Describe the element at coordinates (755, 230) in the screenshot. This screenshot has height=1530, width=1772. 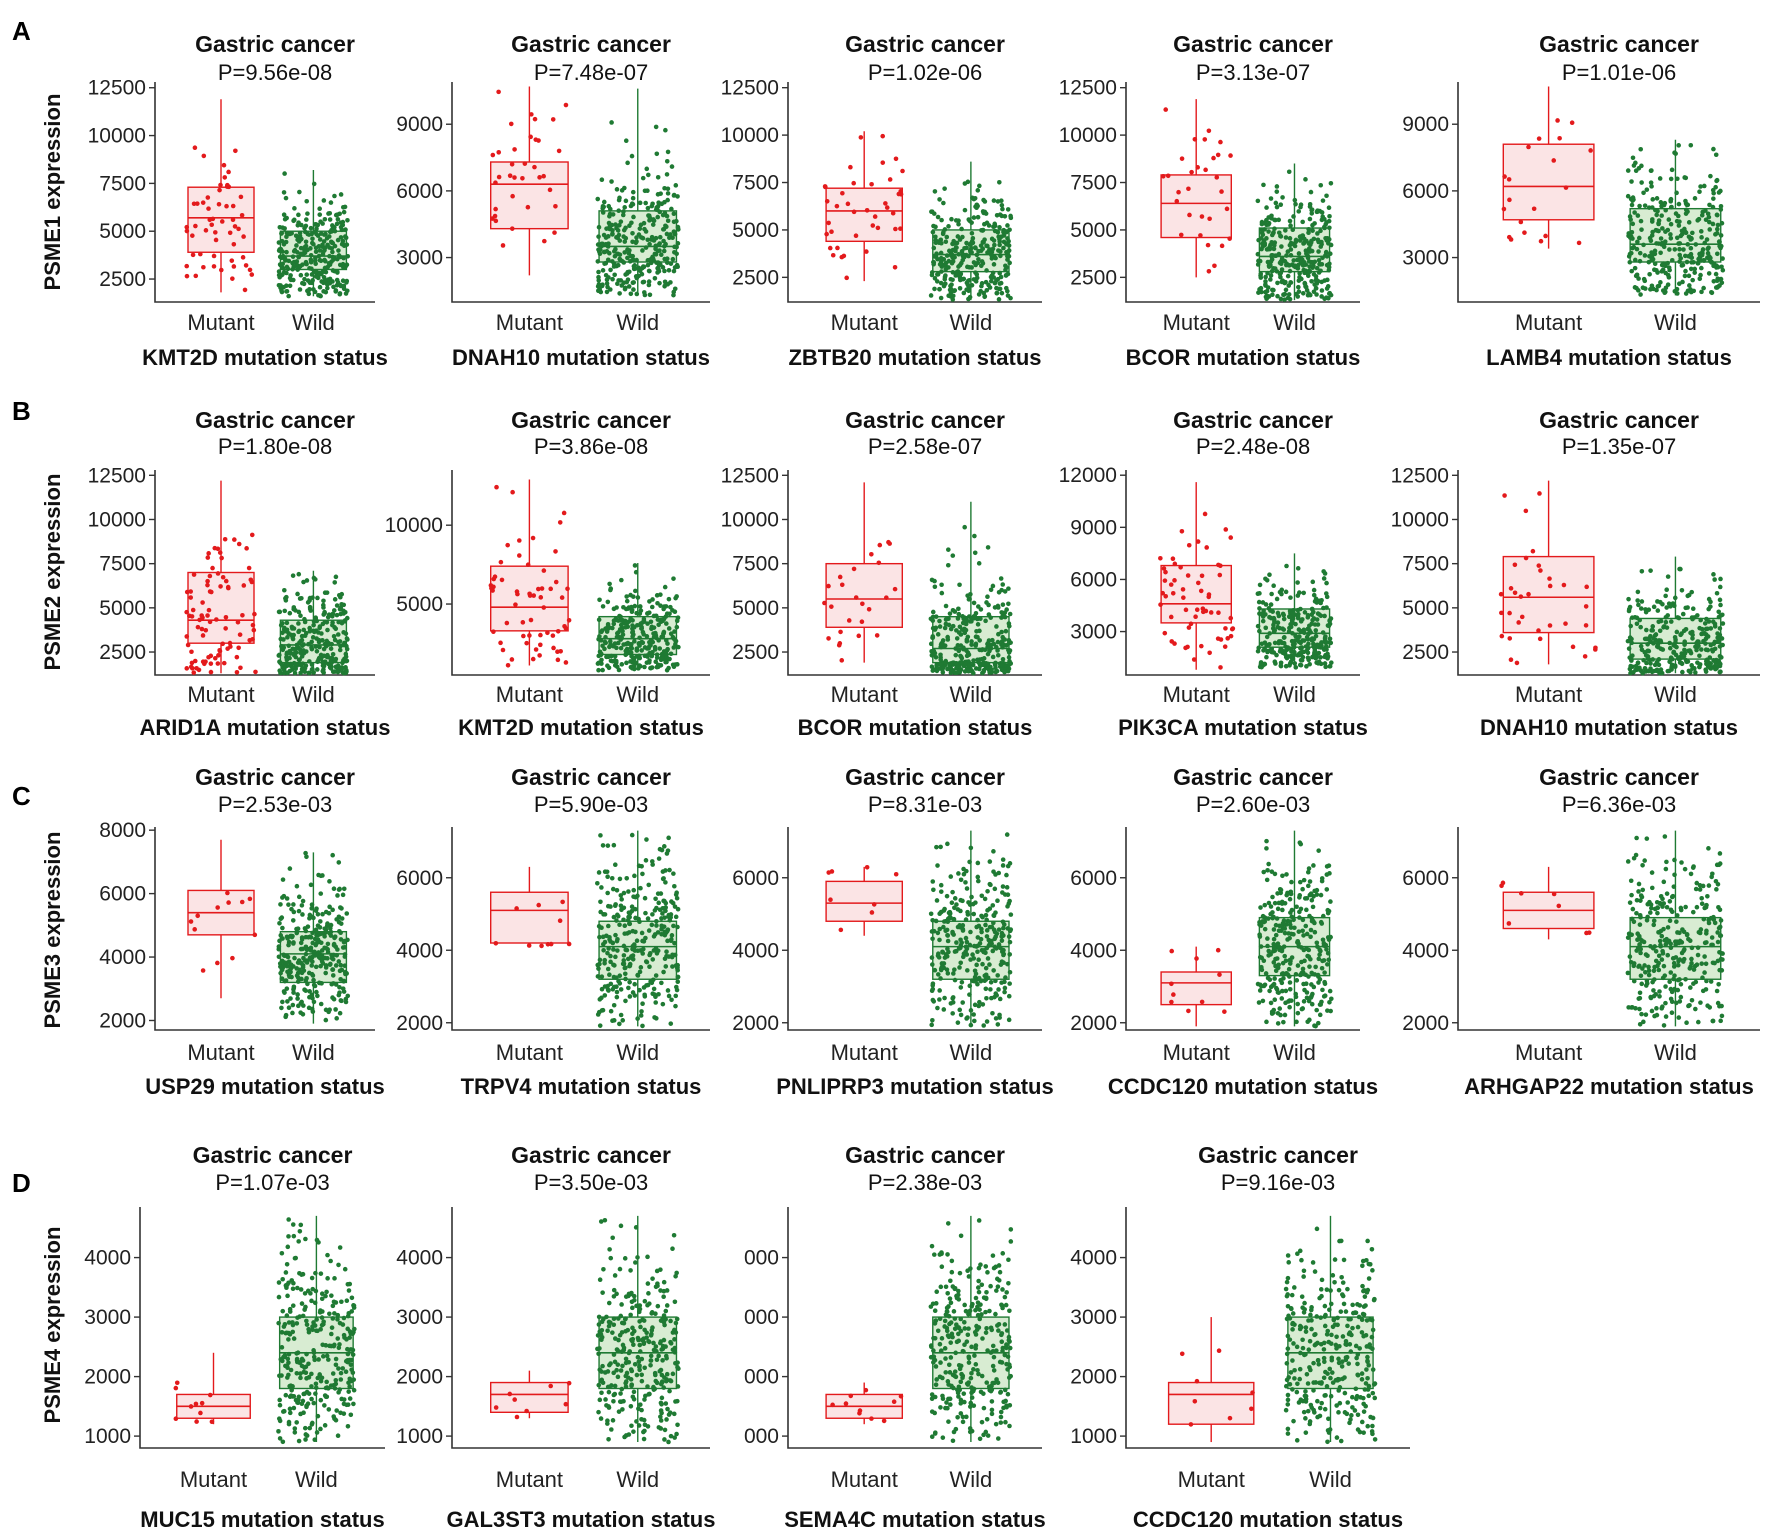
I see `y-tick-label: 5000` at that location.